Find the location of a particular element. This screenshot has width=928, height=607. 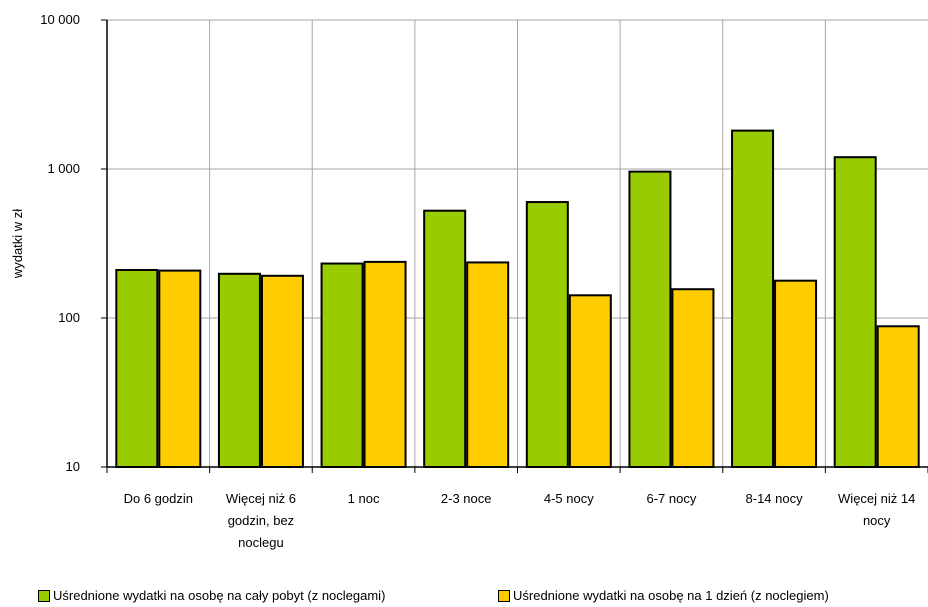

bar-s1-c1 is located at coordinates (282, 371).